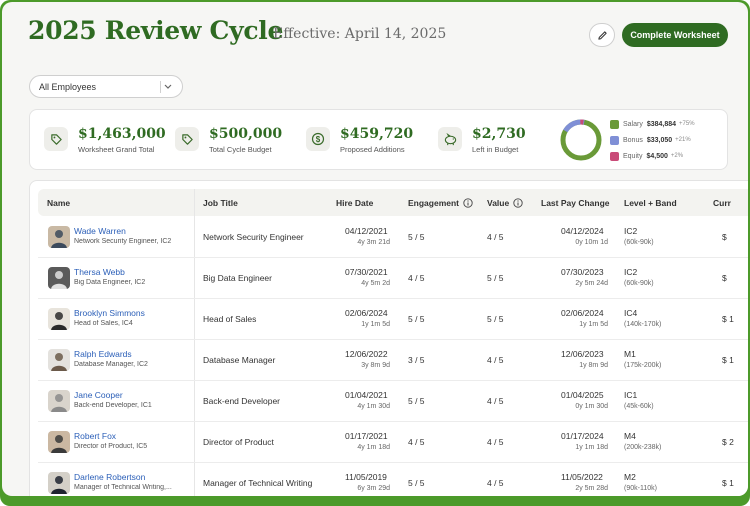 This screenshot has width=750, height=506. What do you see at coordinates (160, 87) in the screenshot?
I see `select-divider` at bounding box center [160, 87].